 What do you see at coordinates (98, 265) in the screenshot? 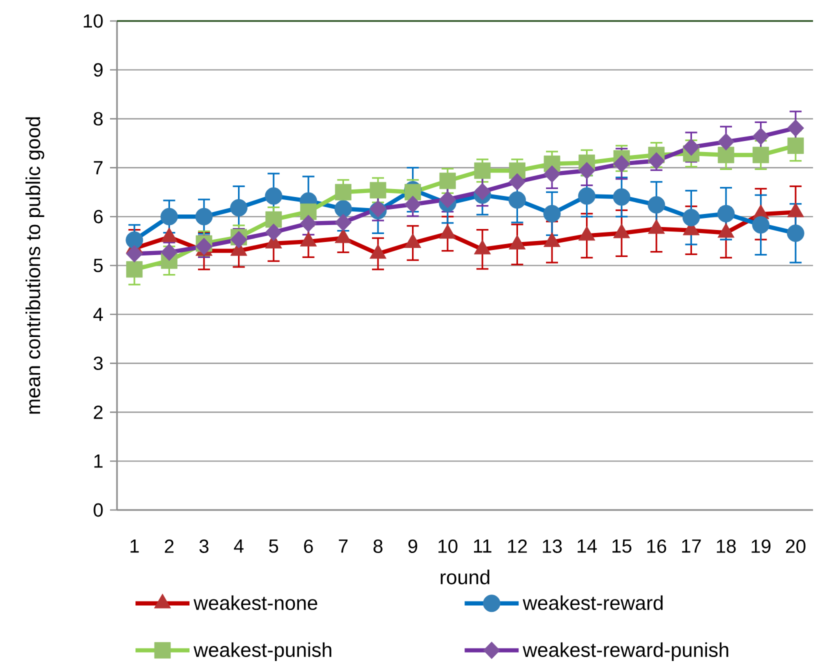
I see `y-tick-label: 5` at bounding box center [98, 265].